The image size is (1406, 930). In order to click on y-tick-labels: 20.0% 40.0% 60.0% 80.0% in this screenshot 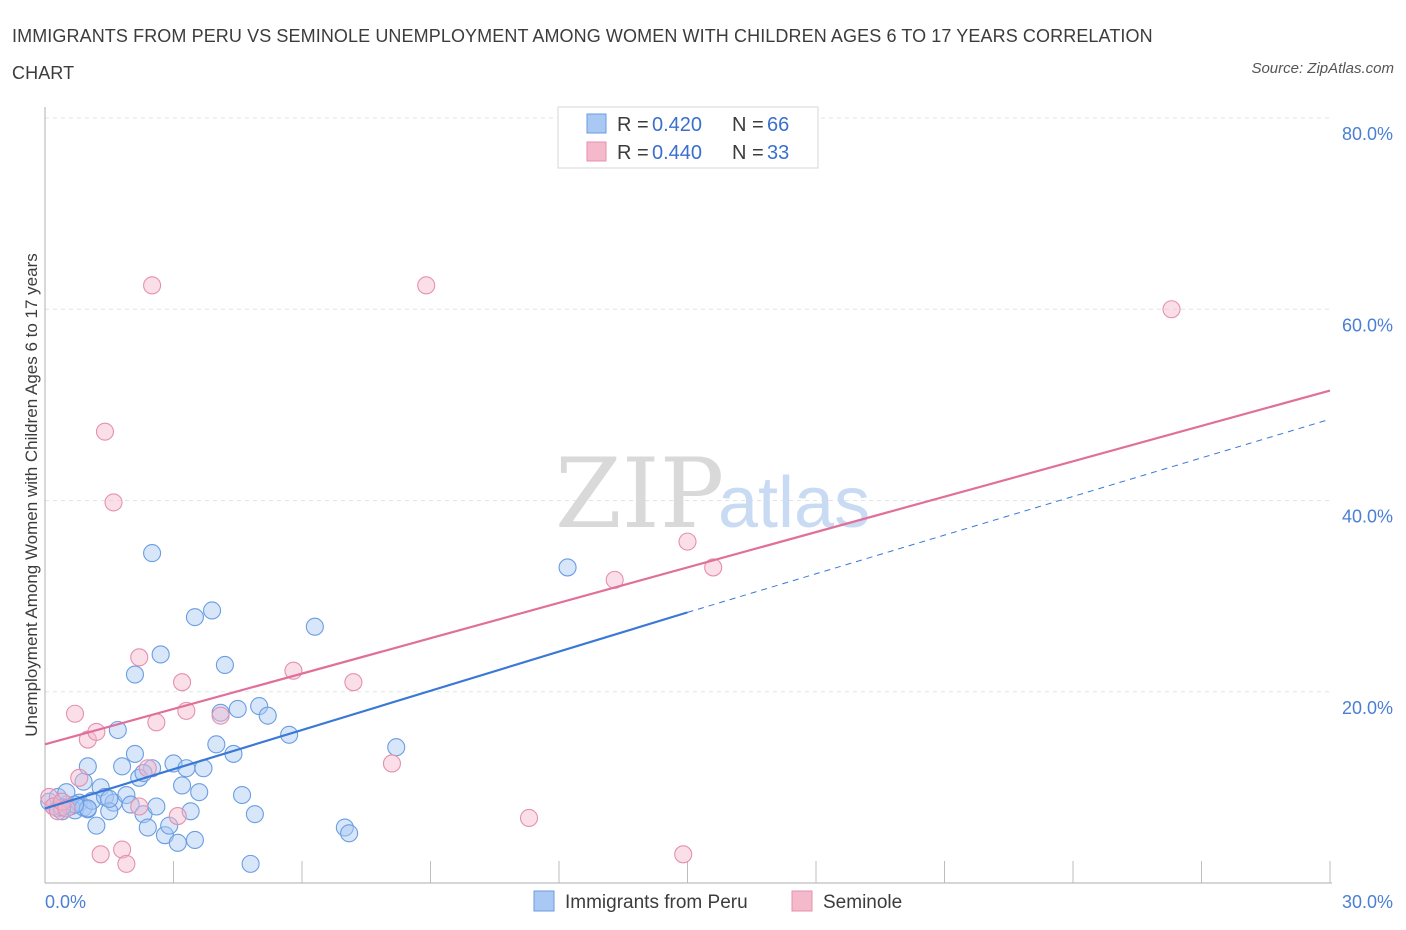, I will do `click(1367, 421)`.